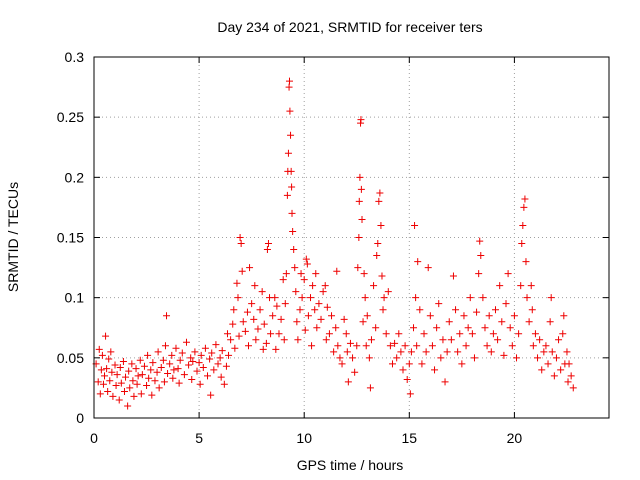 This screenshot has width=640, height=480. I want to click on y-tick-label: 0.05, so click(70, 358).